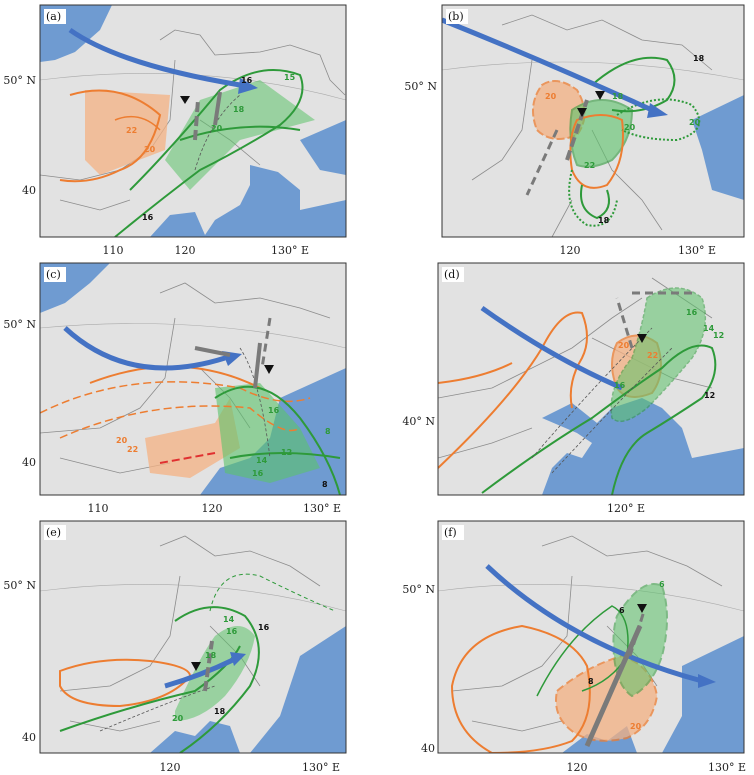  I want to click on green-dotted-contour, so click(658, 120).